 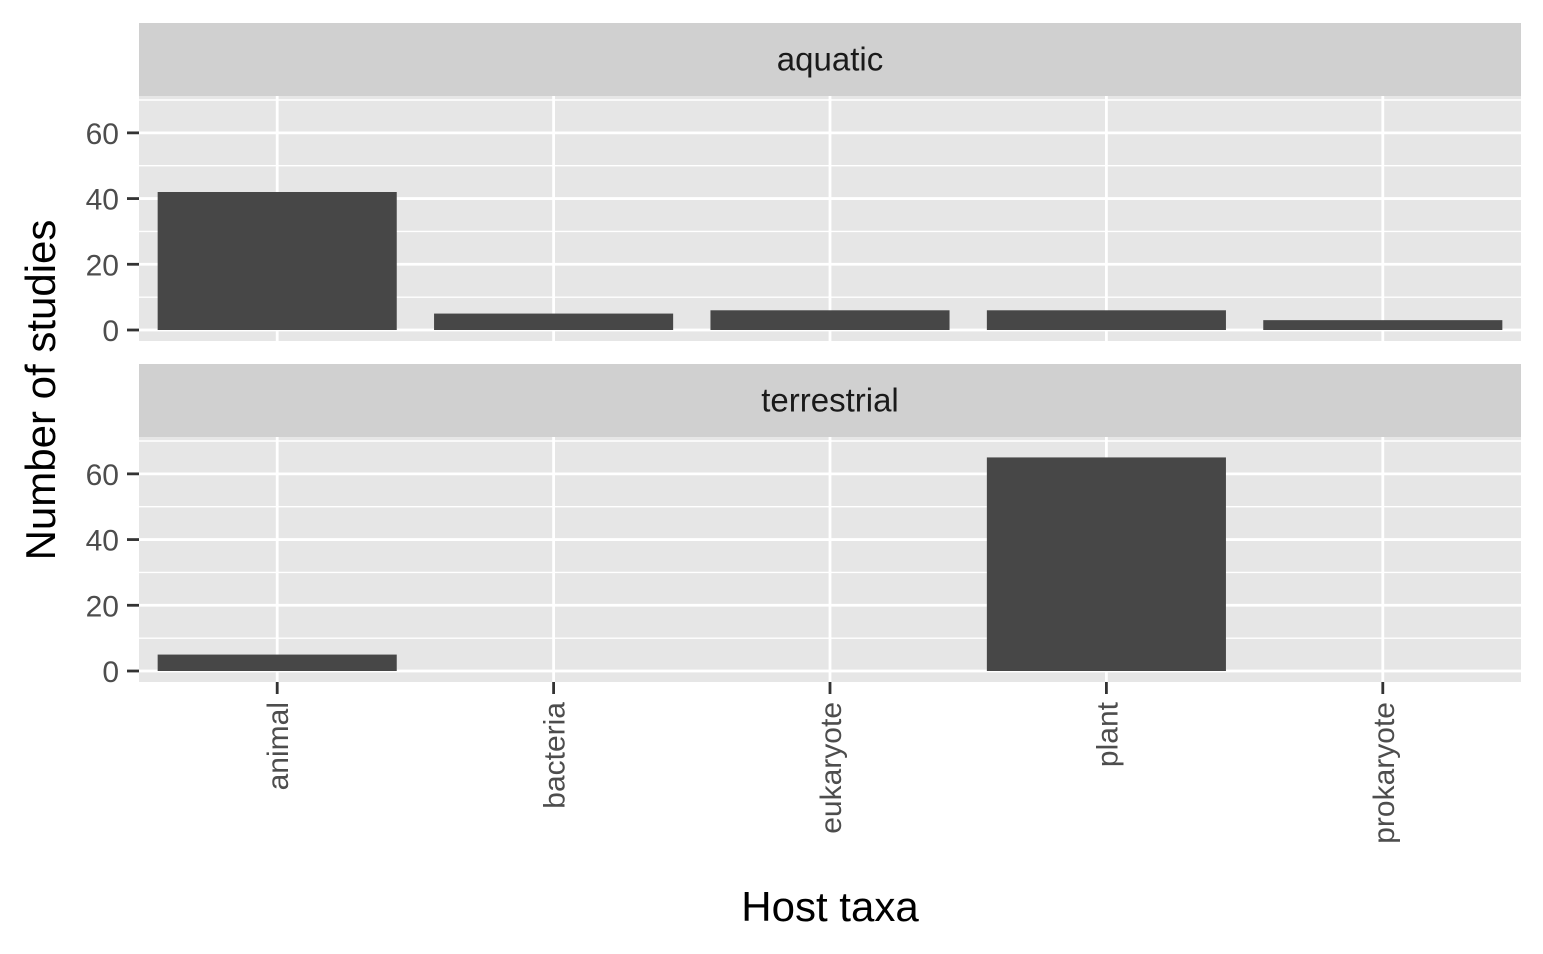 I want to click on bar-prokaryote, so click(x=1383, y=325).